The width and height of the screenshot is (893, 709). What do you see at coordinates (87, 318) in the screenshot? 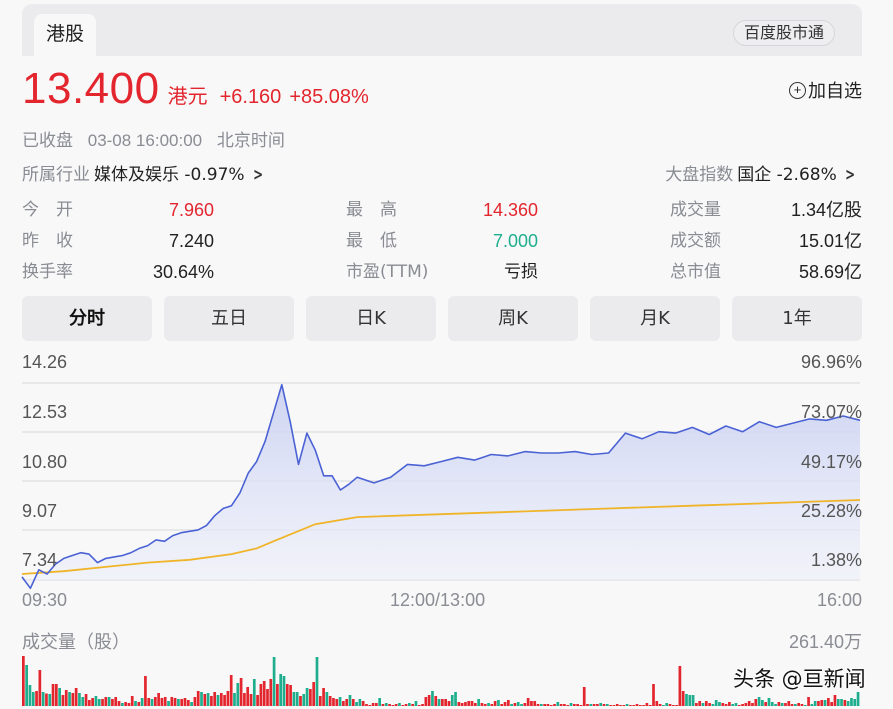
I see `tab-intraday: 分时` at bounding box center [87, 318].